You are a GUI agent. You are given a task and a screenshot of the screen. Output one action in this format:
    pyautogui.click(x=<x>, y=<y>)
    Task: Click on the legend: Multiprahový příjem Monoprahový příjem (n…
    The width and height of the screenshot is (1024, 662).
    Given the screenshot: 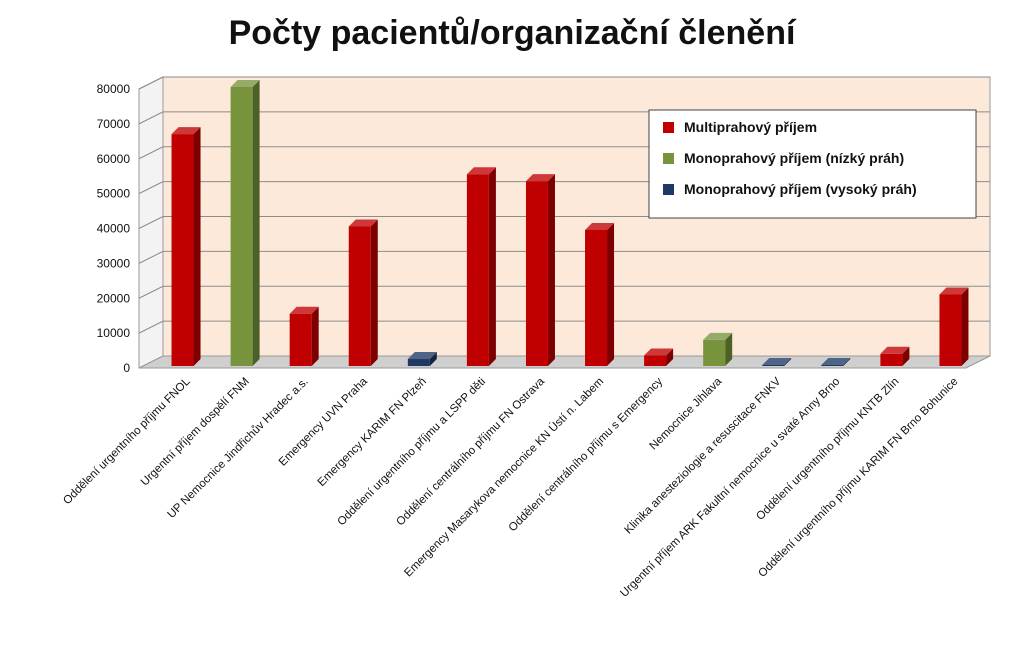 What is the action you would take?
    pyautogui.click(x=812, y=164)
    